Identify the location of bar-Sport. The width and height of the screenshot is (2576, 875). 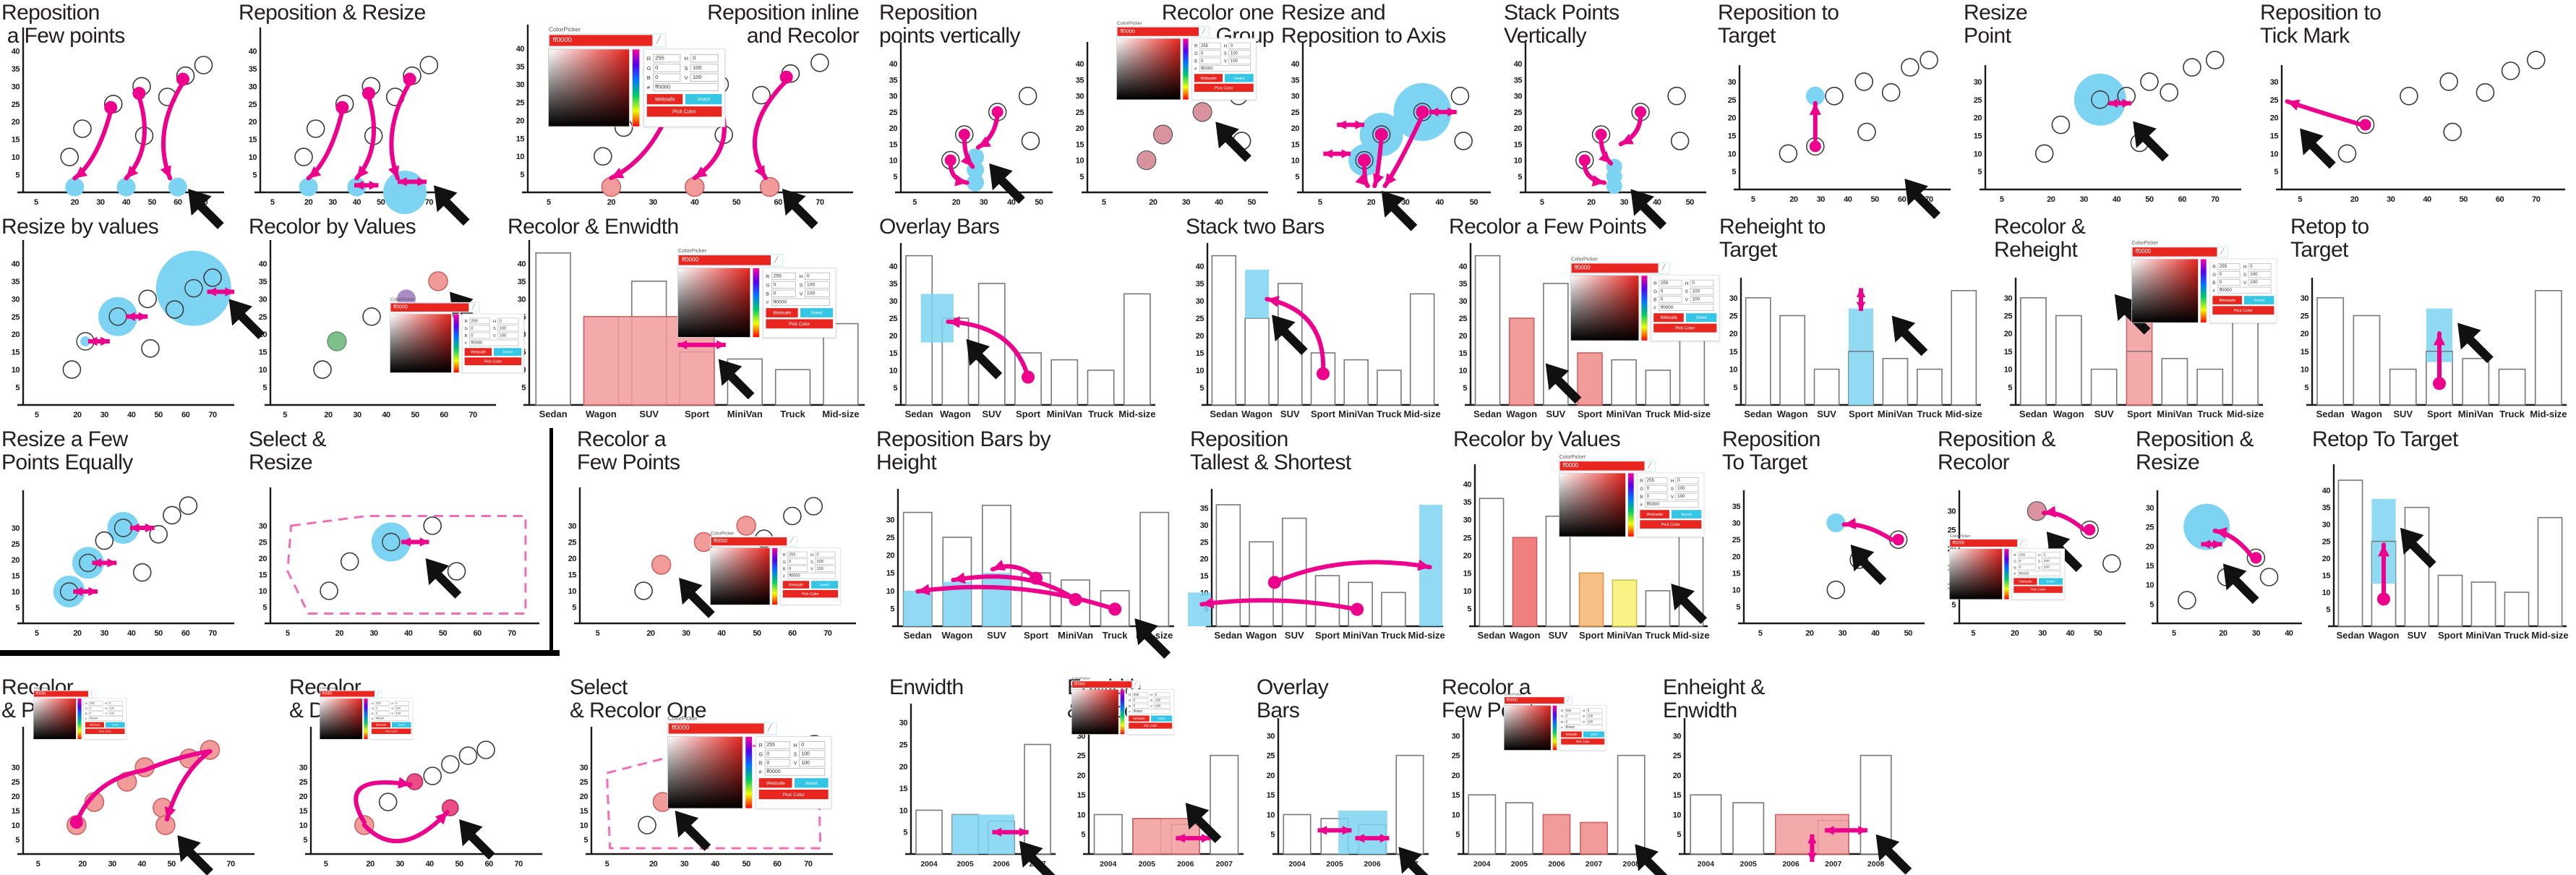
(1590, 379).